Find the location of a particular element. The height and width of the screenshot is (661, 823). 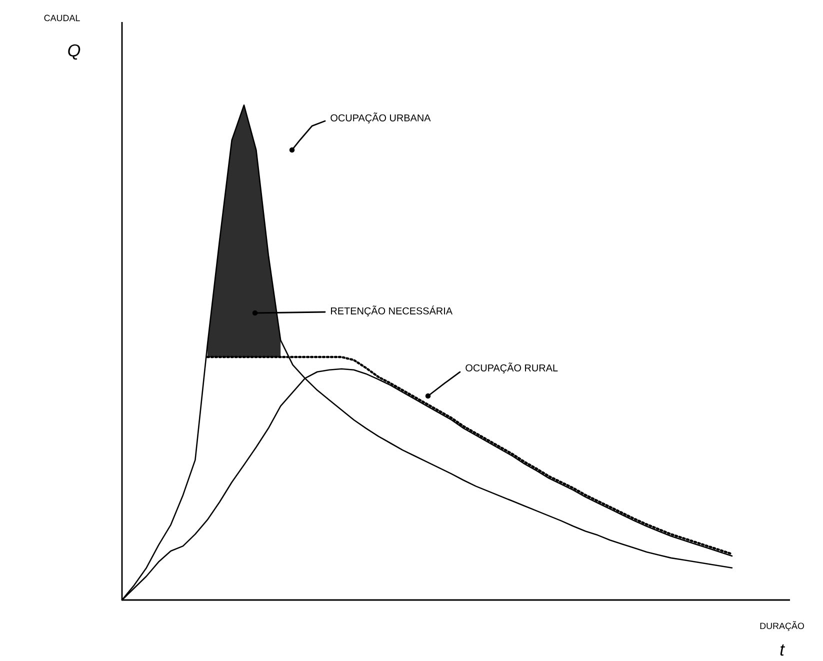

annotation: OCUPAÇÃO RURAL is located at coordinates (512, 368).